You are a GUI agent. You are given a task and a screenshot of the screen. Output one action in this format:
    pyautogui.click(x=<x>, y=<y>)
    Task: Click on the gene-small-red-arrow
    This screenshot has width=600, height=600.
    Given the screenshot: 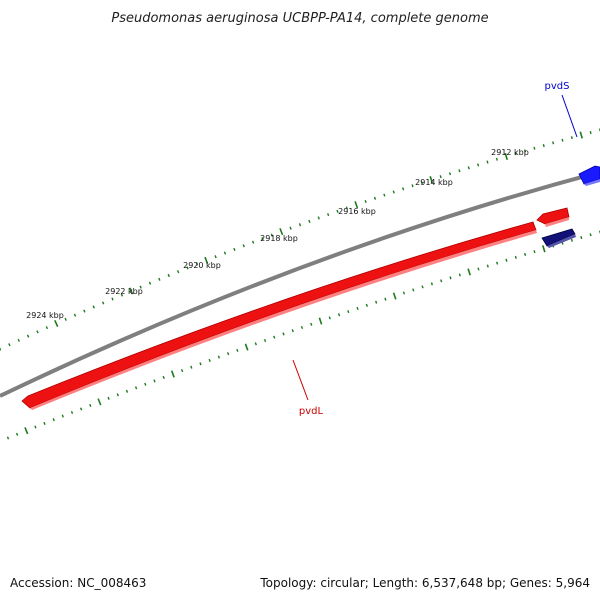 What is the action you would take?
    pyautogui.click(x=553, y=216)
    